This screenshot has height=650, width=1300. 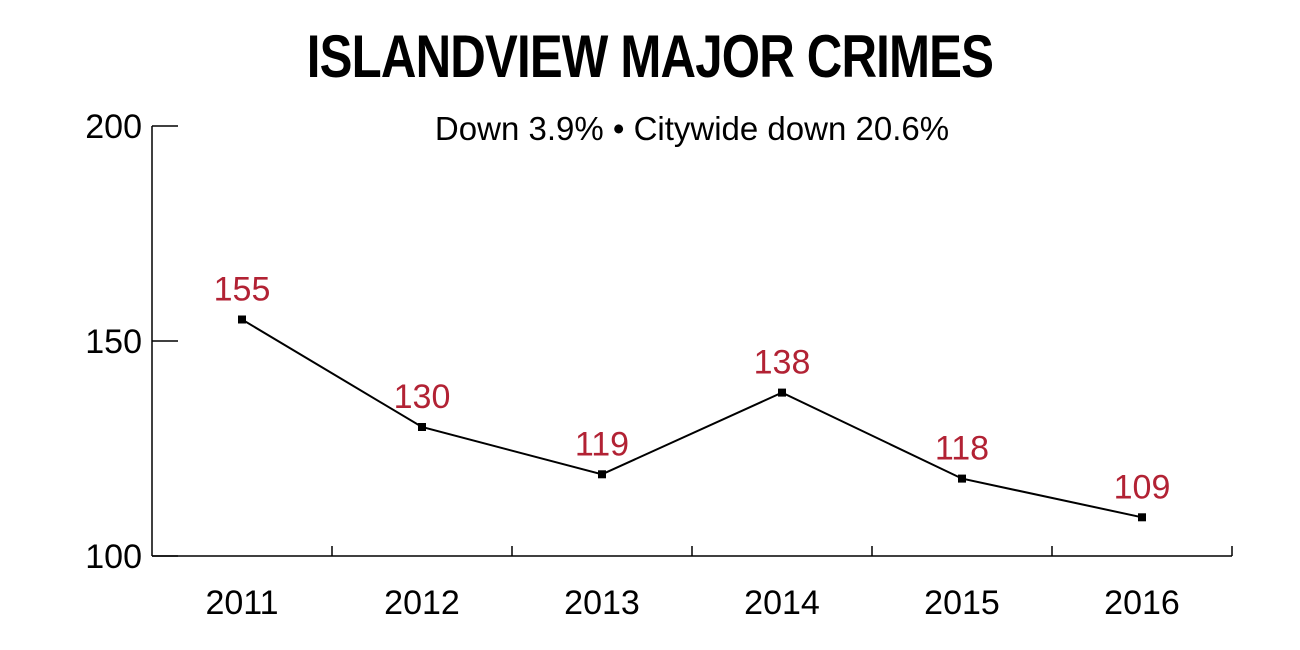 What do you see at coordinates (113, 557) in the screenshot?
I see `y-tick-label: 100` at bounding box center [113, 557].